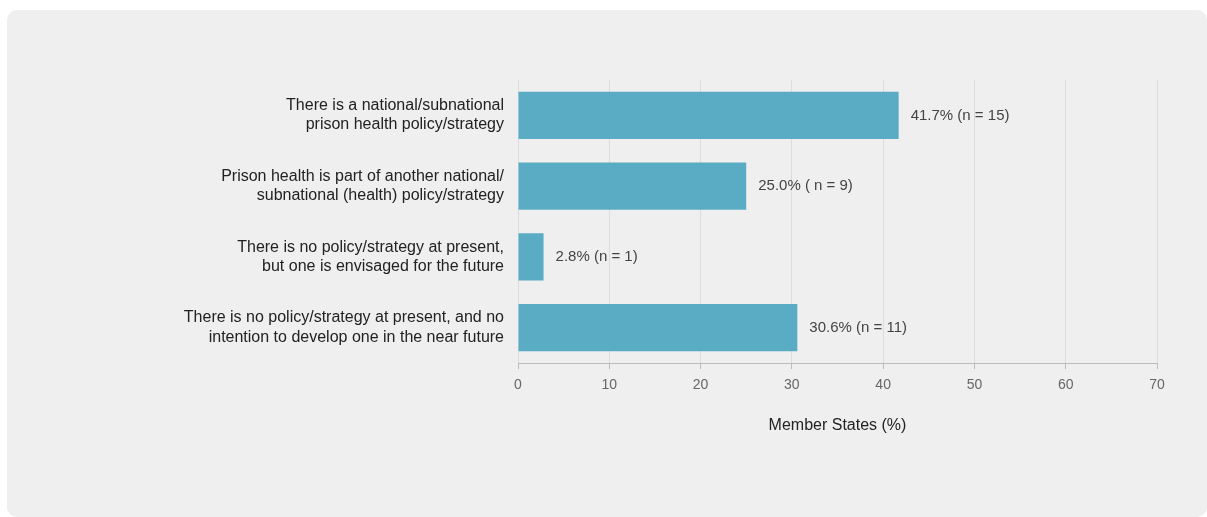 This screenshot has height=517, width=1207. Describe the element at coordinates (837, 424) in the screenshot. I see `x-axis-title: Member States (%)` at that location.